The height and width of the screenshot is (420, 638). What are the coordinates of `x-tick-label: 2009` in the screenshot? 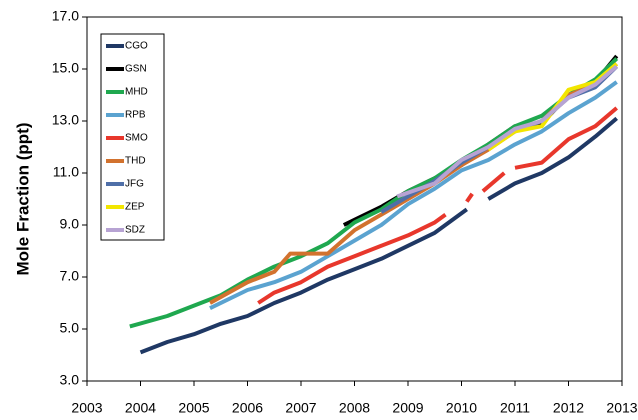 It's located at (407, 408).